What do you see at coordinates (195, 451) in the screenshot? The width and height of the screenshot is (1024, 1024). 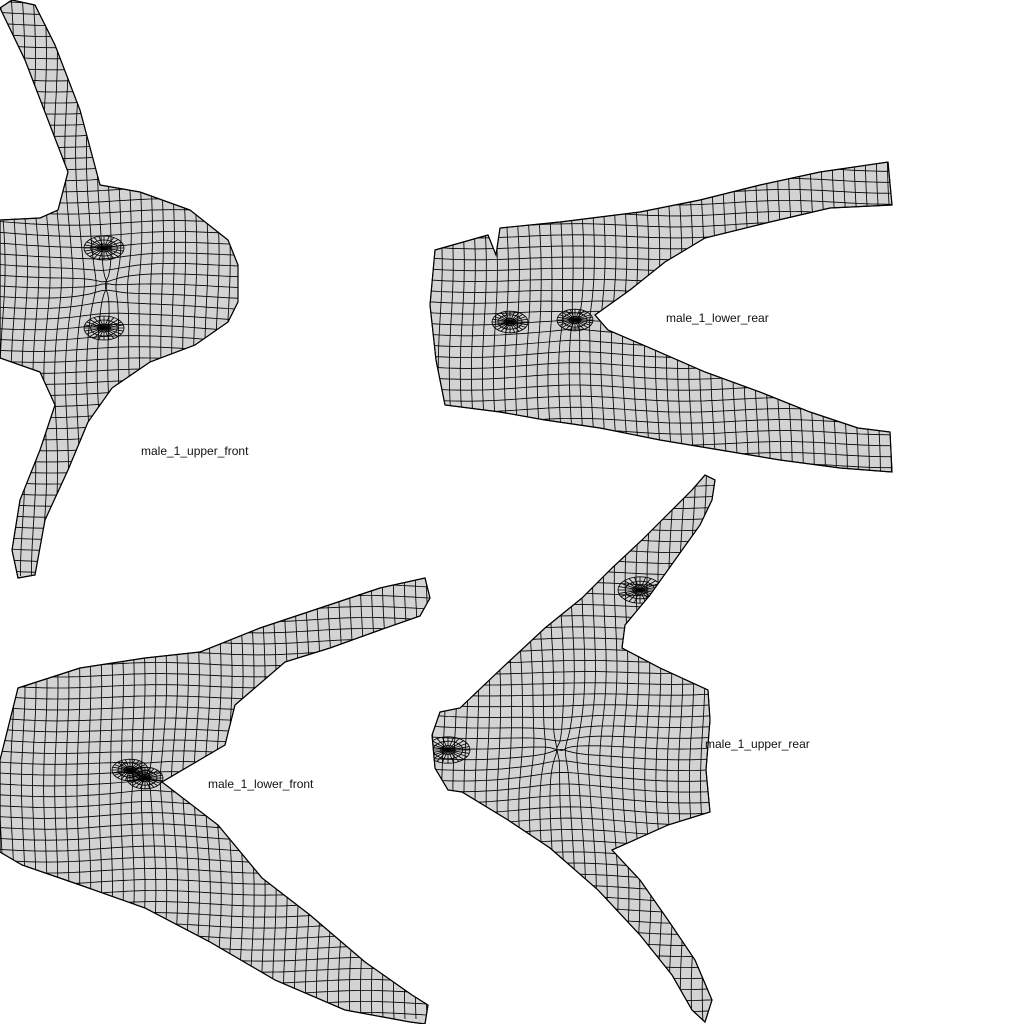 I see `panel-label-upper-front: male_1_upper_front` at bounding box center [195, 451].